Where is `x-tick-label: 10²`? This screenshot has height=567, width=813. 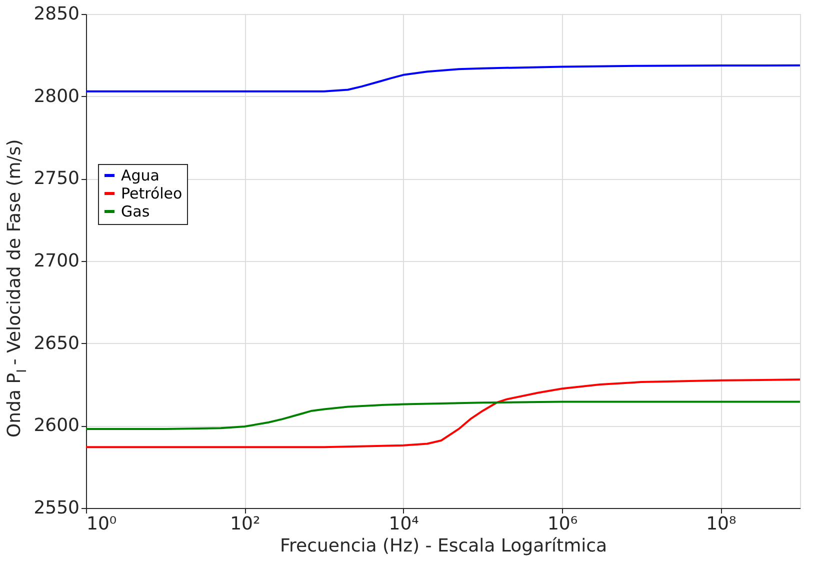 x-tick-label: 10² is located at coordinates (245, 524).